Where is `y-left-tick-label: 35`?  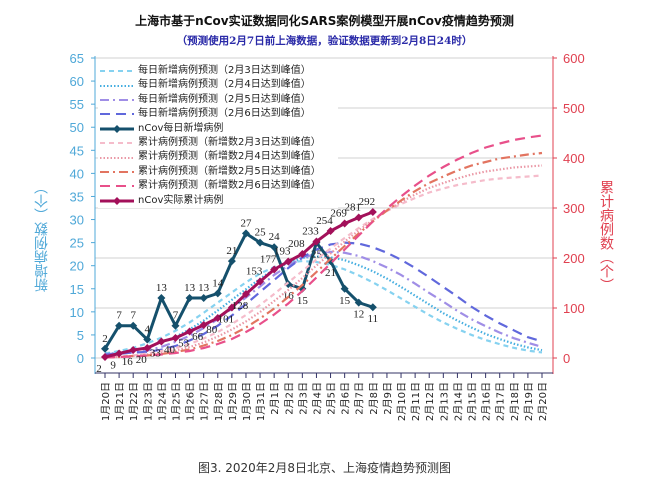
y-left-tick-label: 35 is located at coordinates (77, 196).